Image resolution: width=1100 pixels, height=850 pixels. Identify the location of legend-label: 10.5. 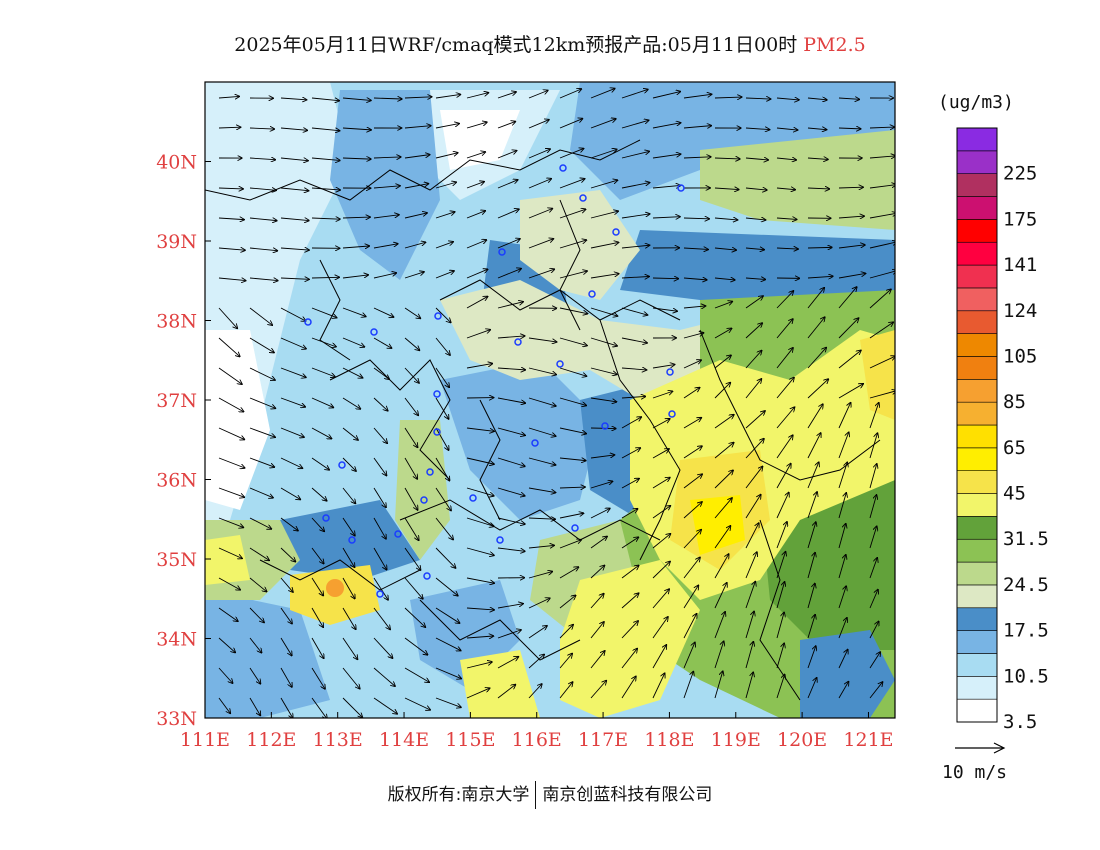
(1026, 676).